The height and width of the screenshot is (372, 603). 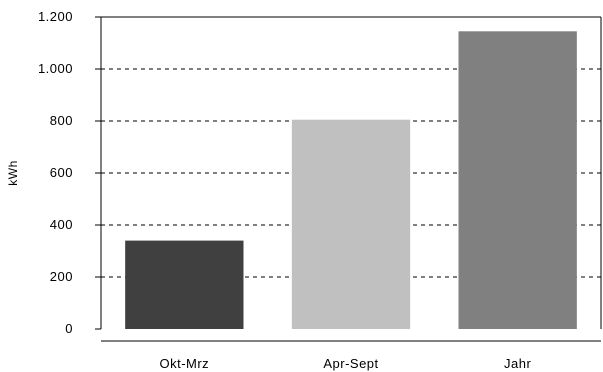 I want to click on x-tick-labels: Okt-Mrz Apr-Sept Jahr, so click(x=345, y=363).